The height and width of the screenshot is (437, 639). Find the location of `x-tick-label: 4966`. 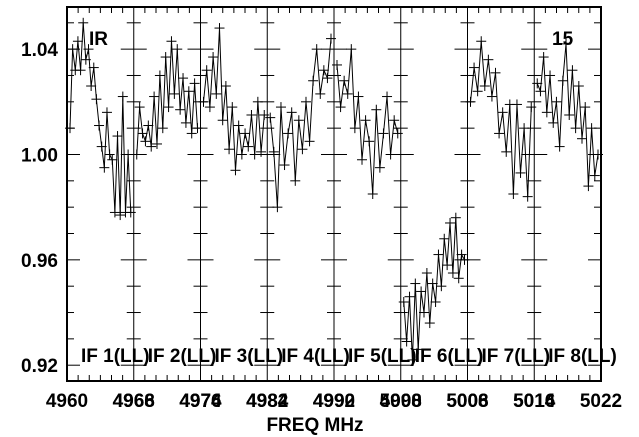

x-tick-label: 4966 is located at coordinates (134, 401).